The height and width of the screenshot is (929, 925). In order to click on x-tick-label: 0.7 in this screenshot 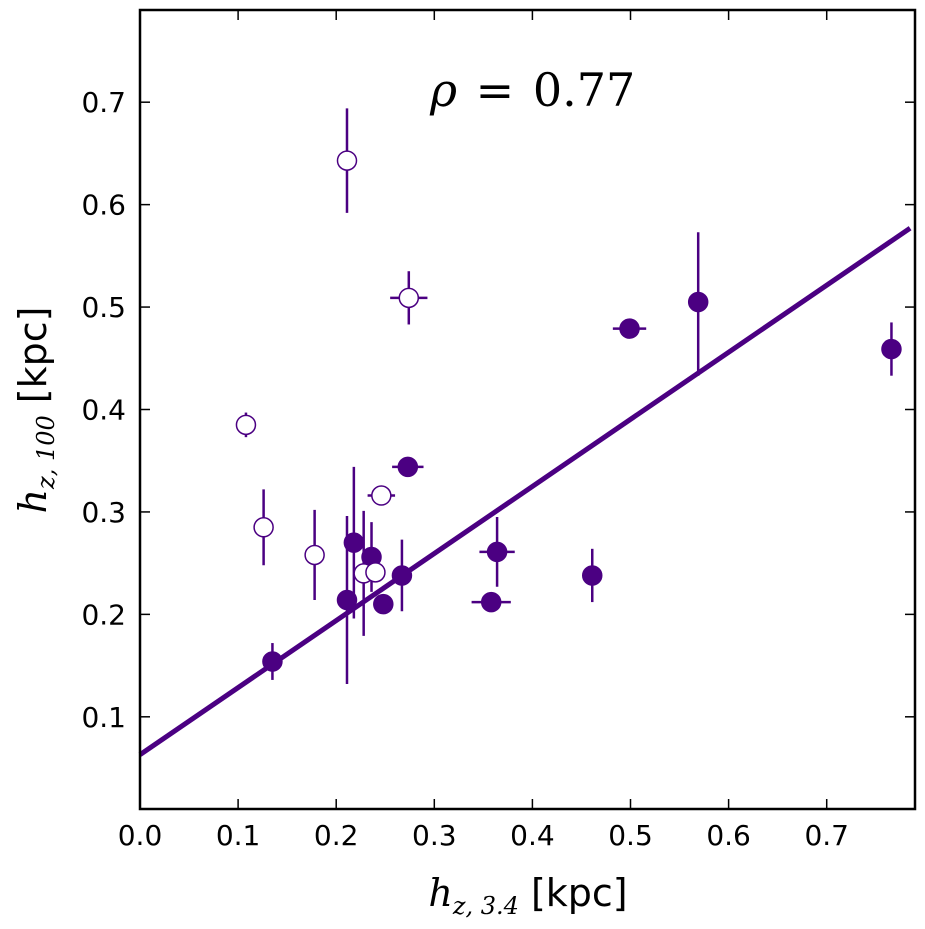, I will do `click(826, 835)`.